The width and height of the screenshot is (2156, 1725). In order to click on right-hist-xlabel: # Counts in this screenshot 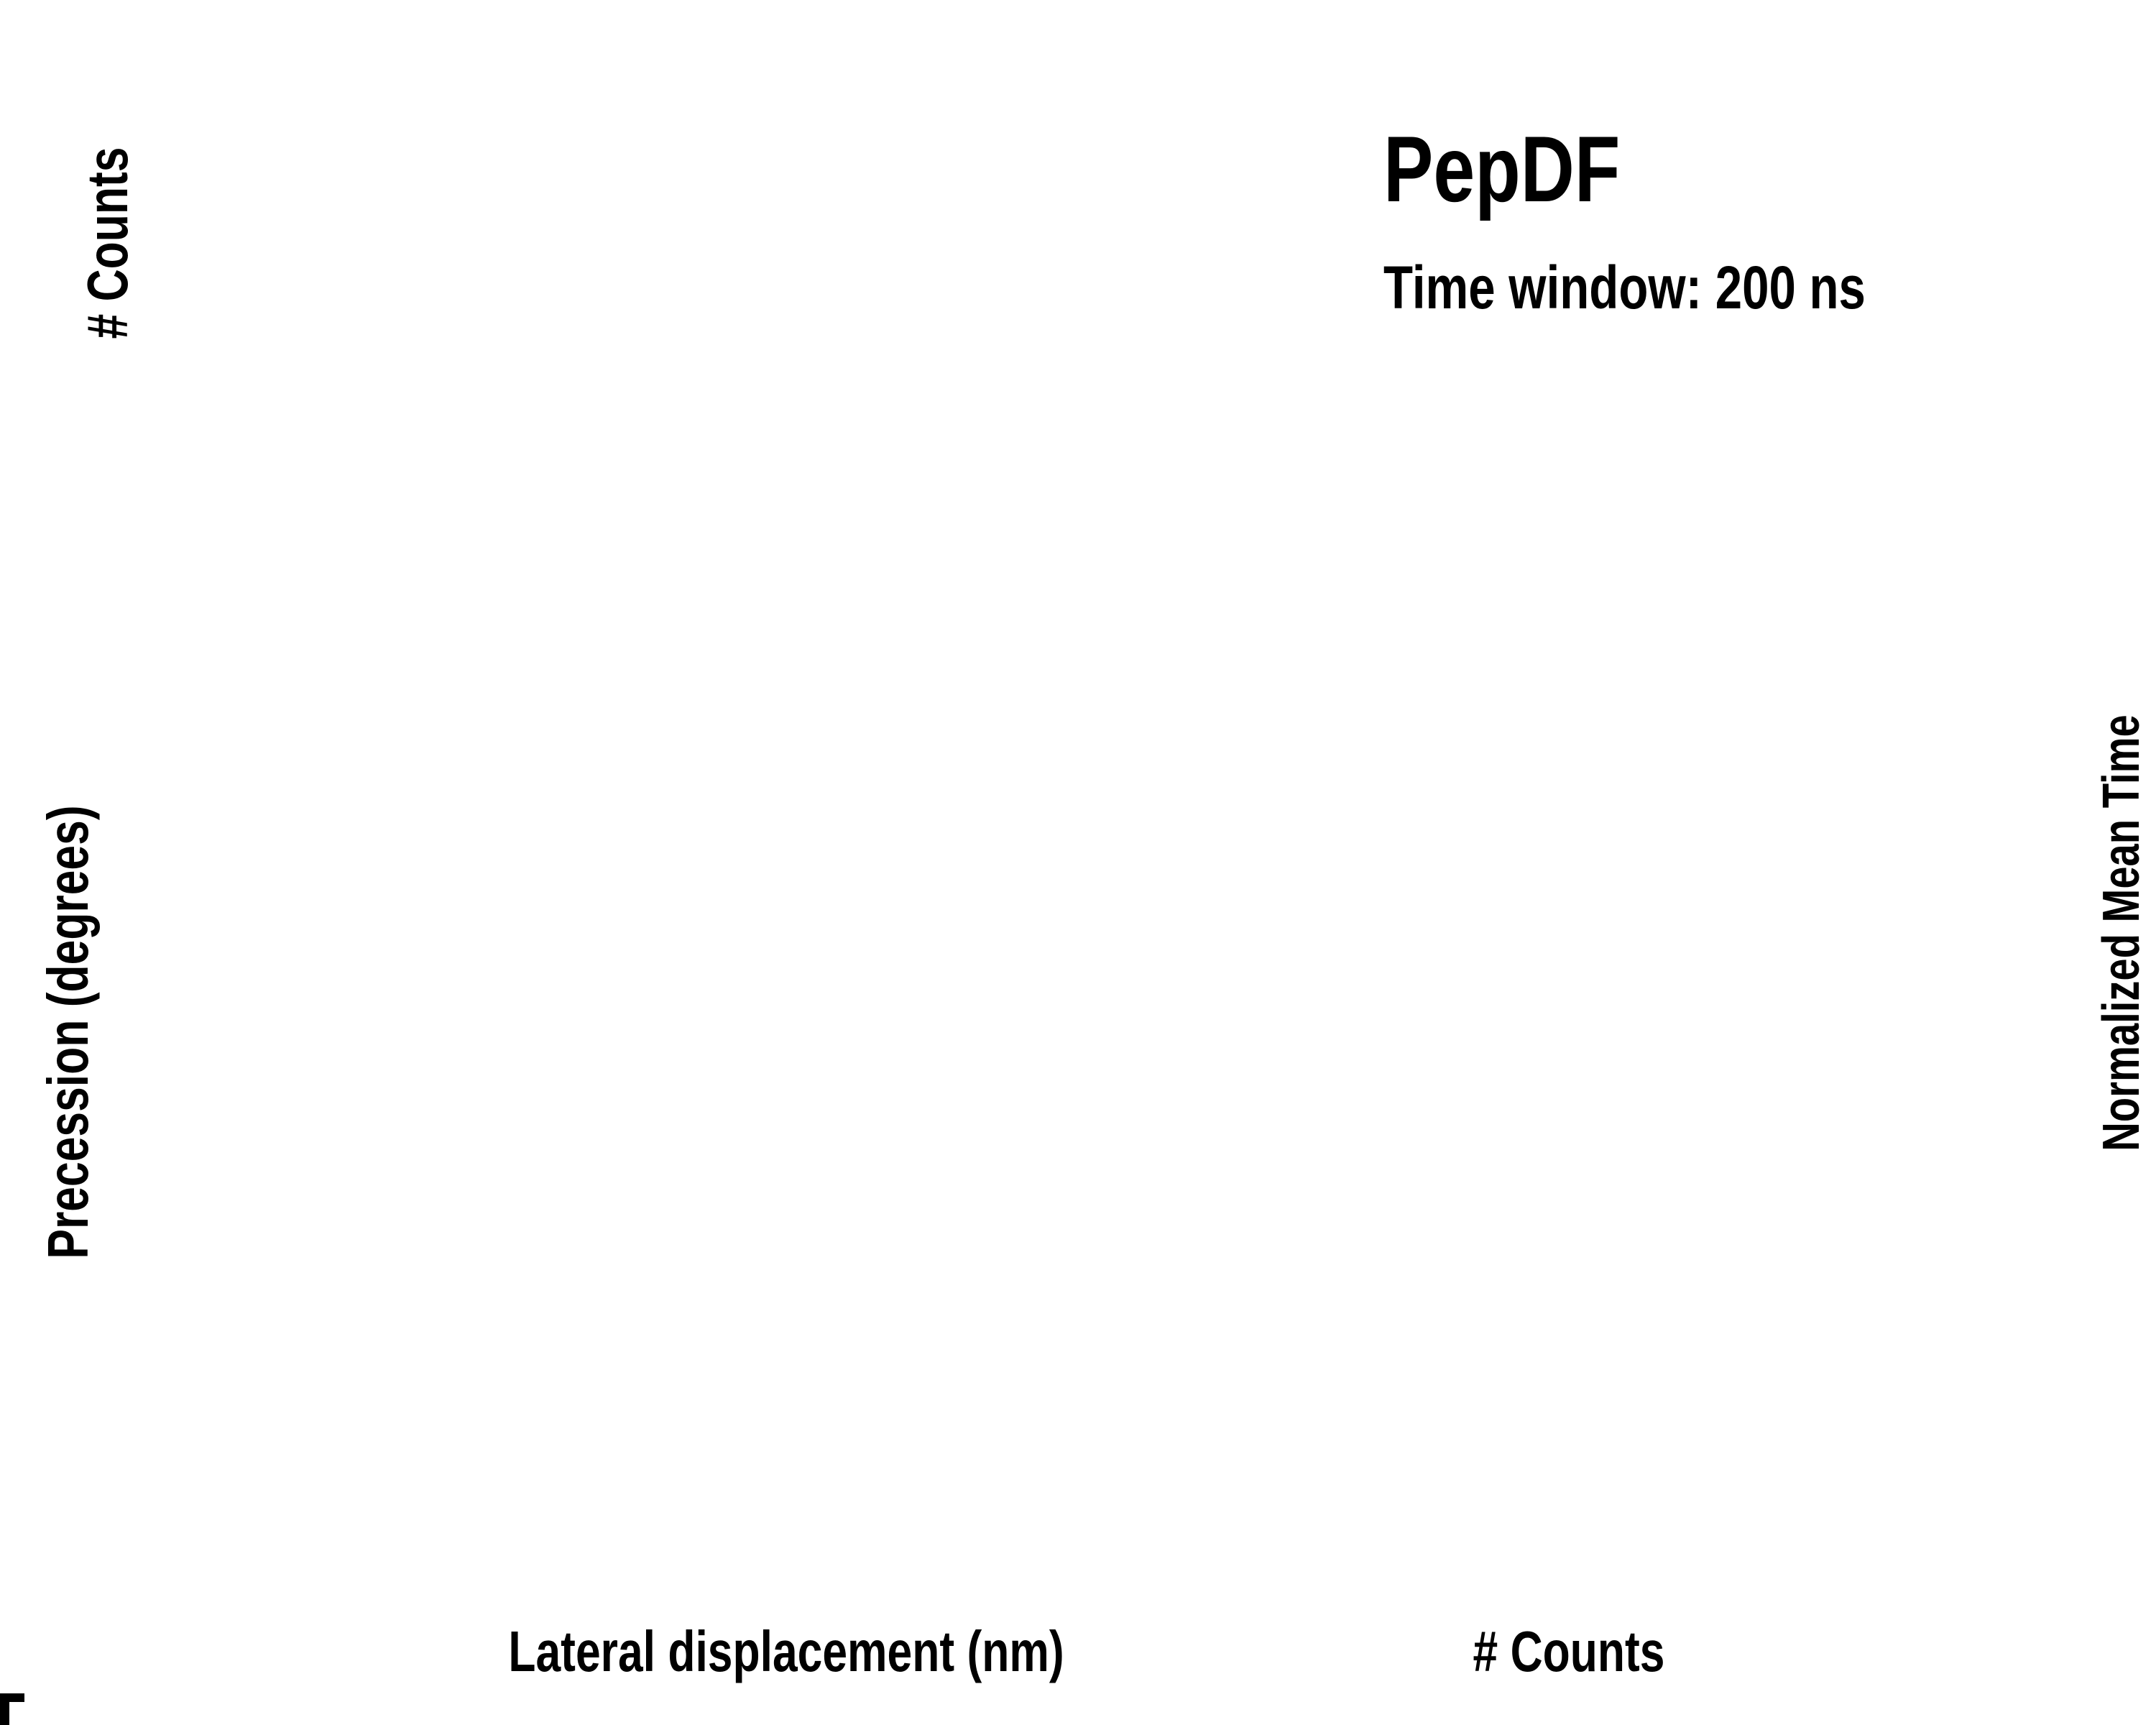, I will do `click(1569, 1651)`.